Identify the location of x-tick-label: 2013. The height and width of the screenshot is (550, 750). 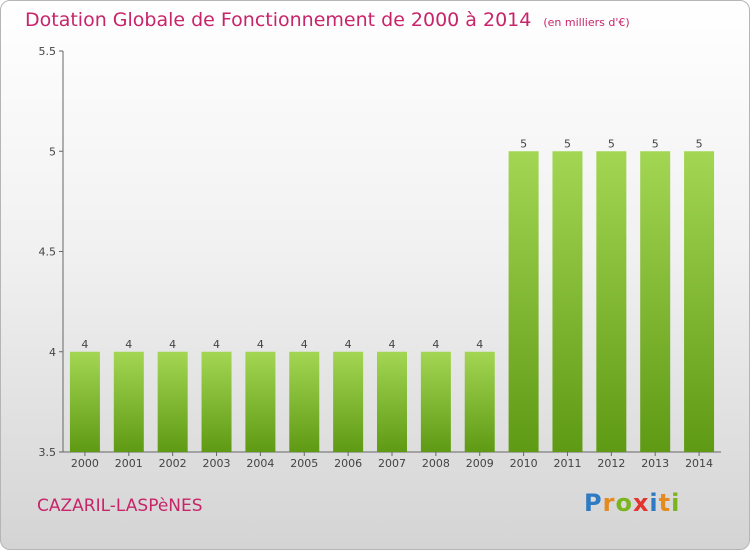
(655, 463).